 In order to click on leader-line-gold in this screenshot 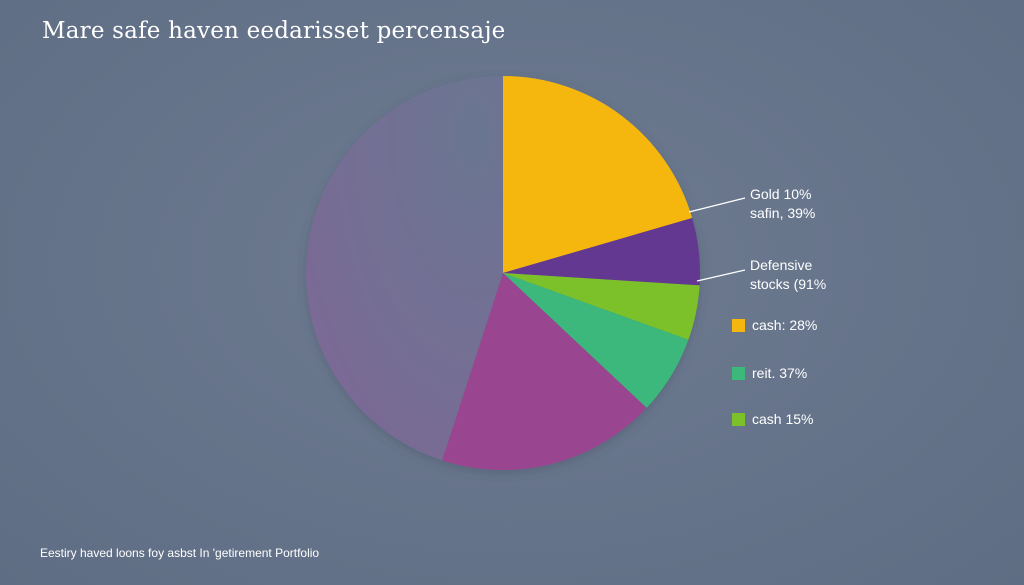, I will do `click(717, 205)`.